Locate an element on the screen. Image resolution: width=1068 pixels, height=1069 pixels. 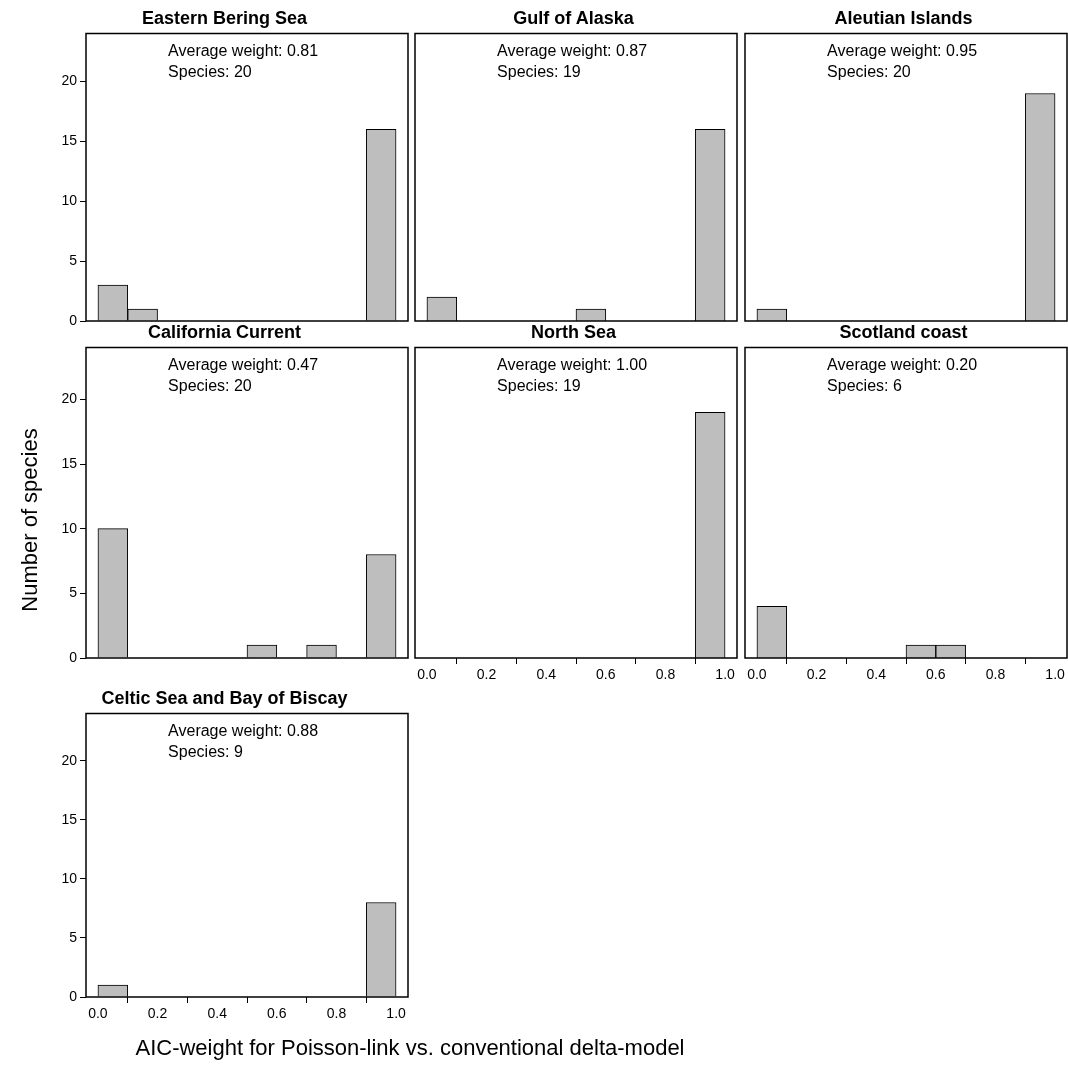
chart-title: Eastern Bering Sea is located at coordinates (225, 17).